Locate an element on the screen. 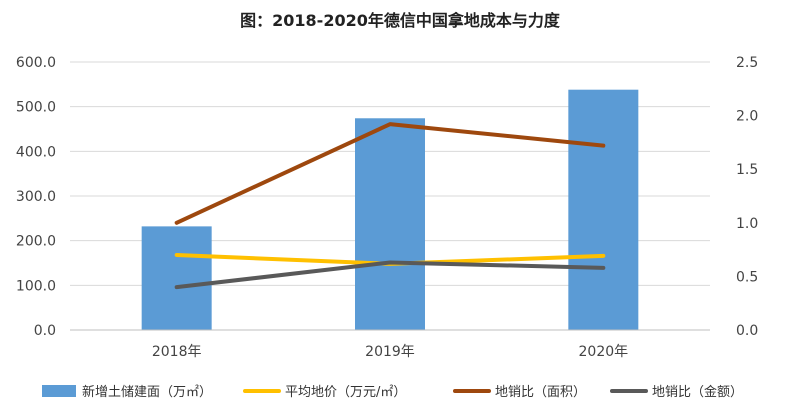 The image size is (800, 418). legend: 新增土储建面（万㎡） 平均地价（万元/㎡） 地销比（面积） 地销比（金额） is located at coordinates (392, 392).